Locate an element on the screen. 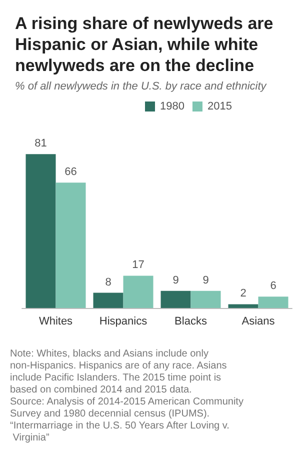  source-note: Source: Analysis of 2014-2015 American Community Survey and 1980 decennial census (IPUMS). is located at coordinates (128, 408).